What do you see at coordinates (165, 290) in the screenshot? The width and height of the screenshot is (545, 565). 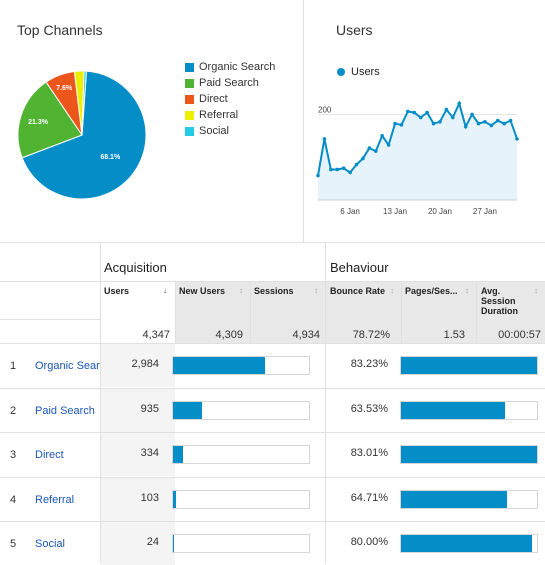 I see `sort-desc-icon: ↓` at bounding box center [165, 290].